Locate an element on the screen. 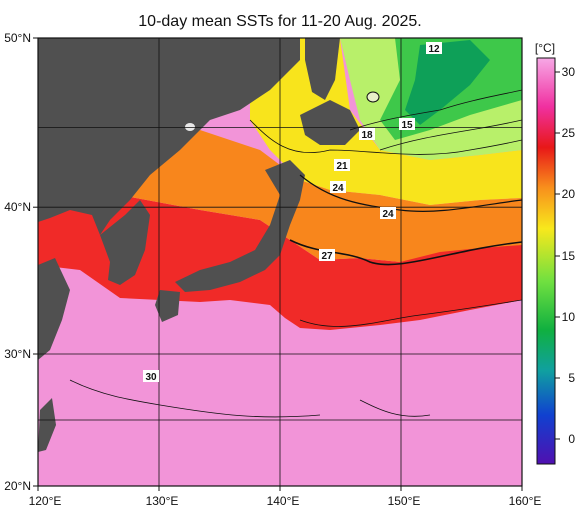 The width and height of the screenshot is (585, 512). japan-honshu is located at coordinates (240, 226).